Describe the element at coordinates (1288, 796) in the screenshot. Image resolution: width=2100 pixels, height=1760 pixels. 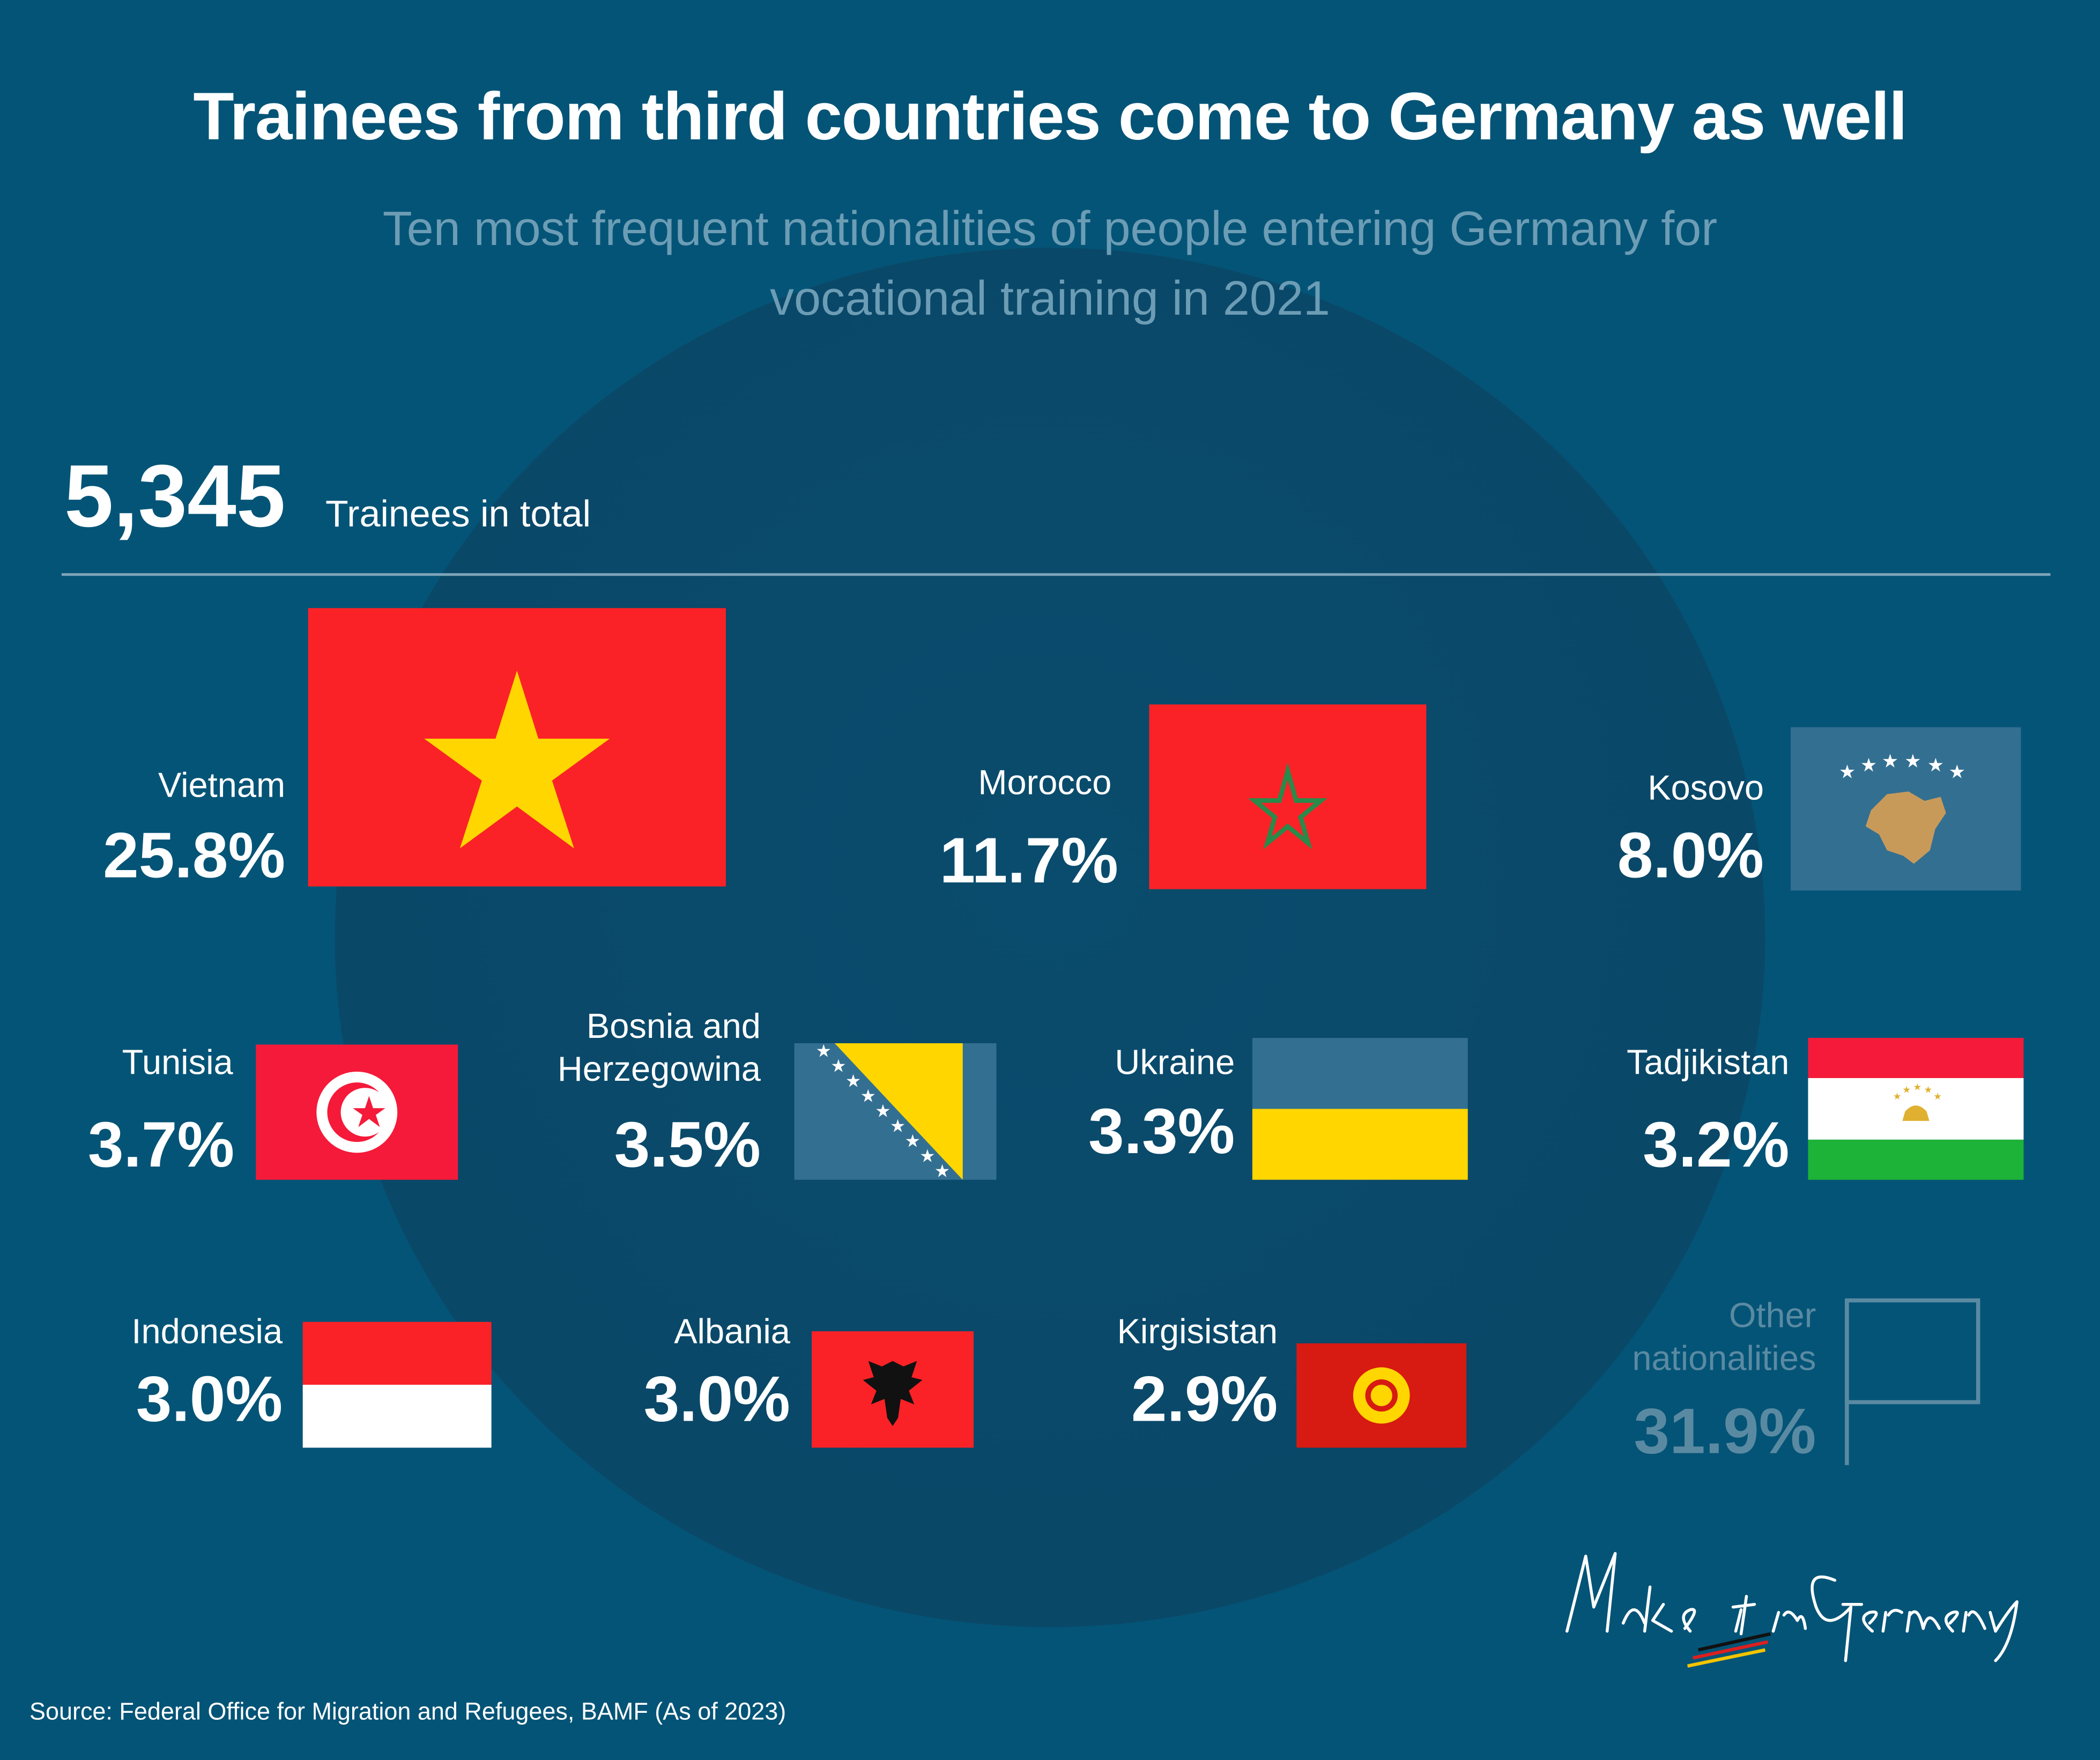
I see `flag-morocco-icon` at that location.